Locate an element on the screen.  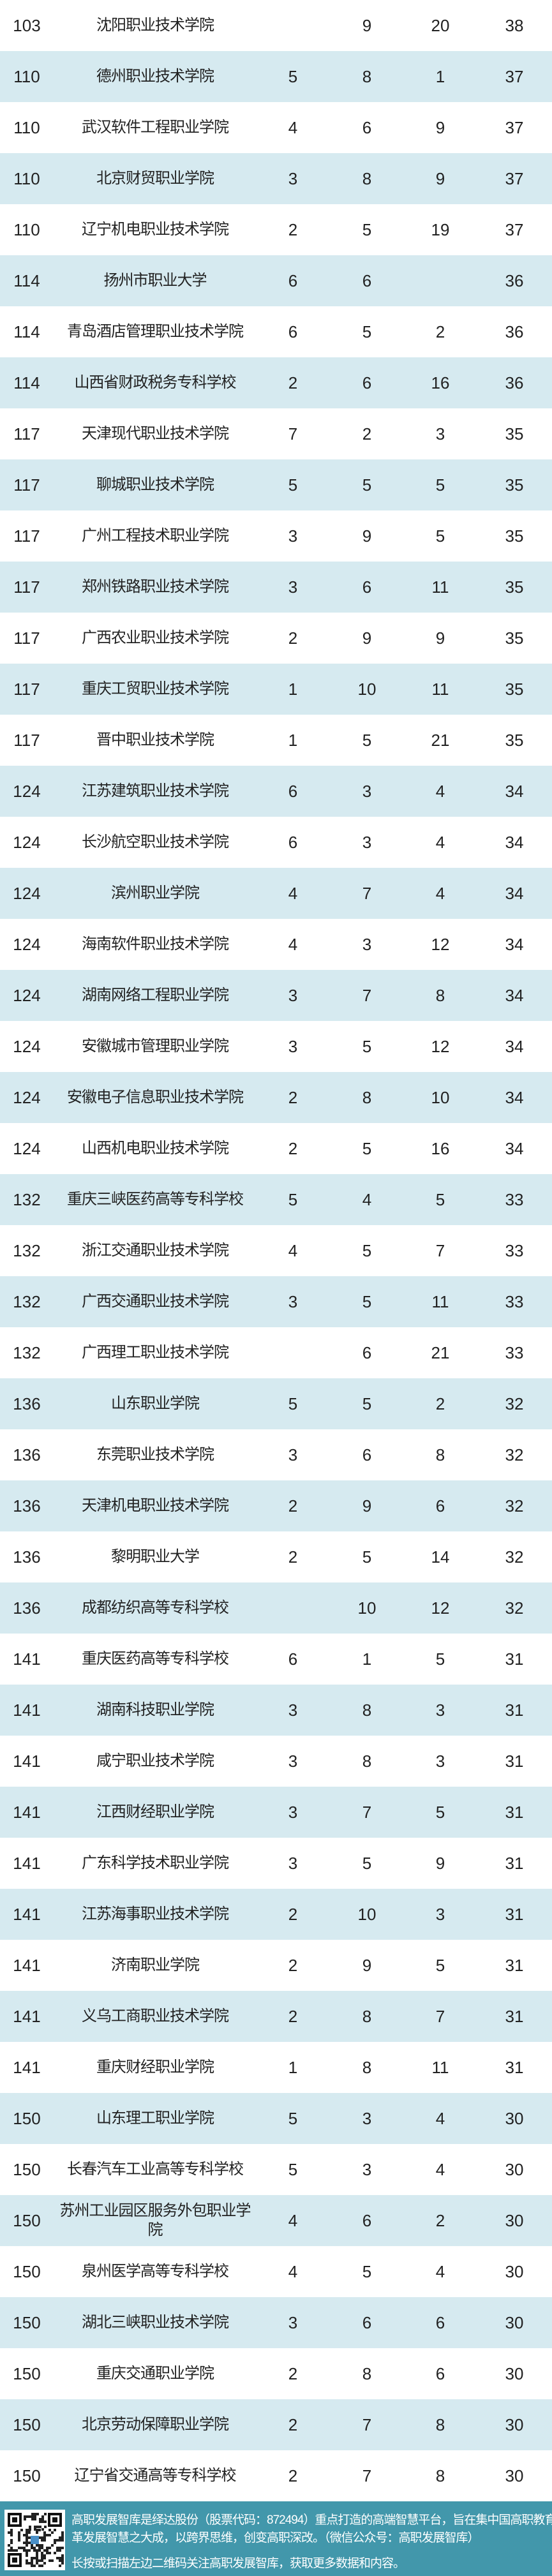
count-cell-2: 9 is located at coordinates (367, 536).